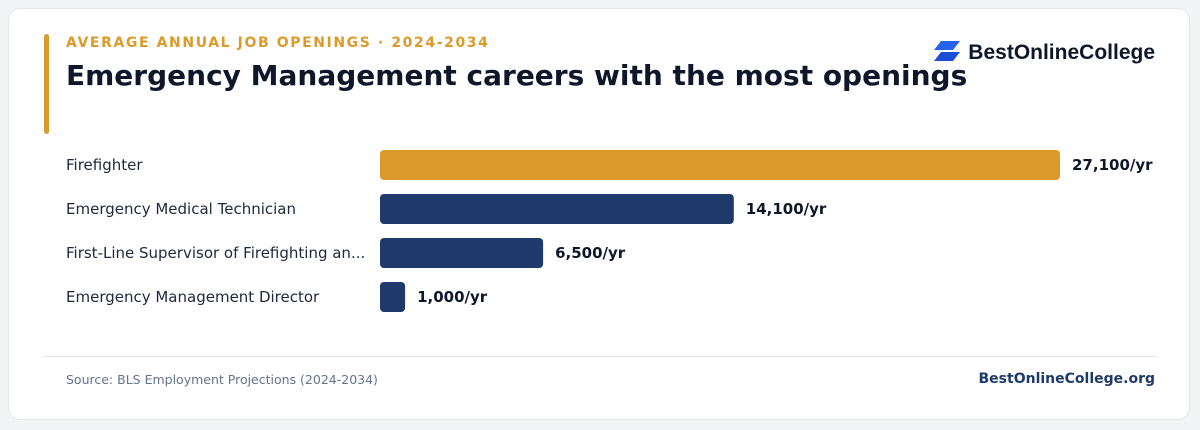 The width and height of the screenshot is (1200, 430). I want to click on category-label: Emergency Medical Technician, so click(181, 209).